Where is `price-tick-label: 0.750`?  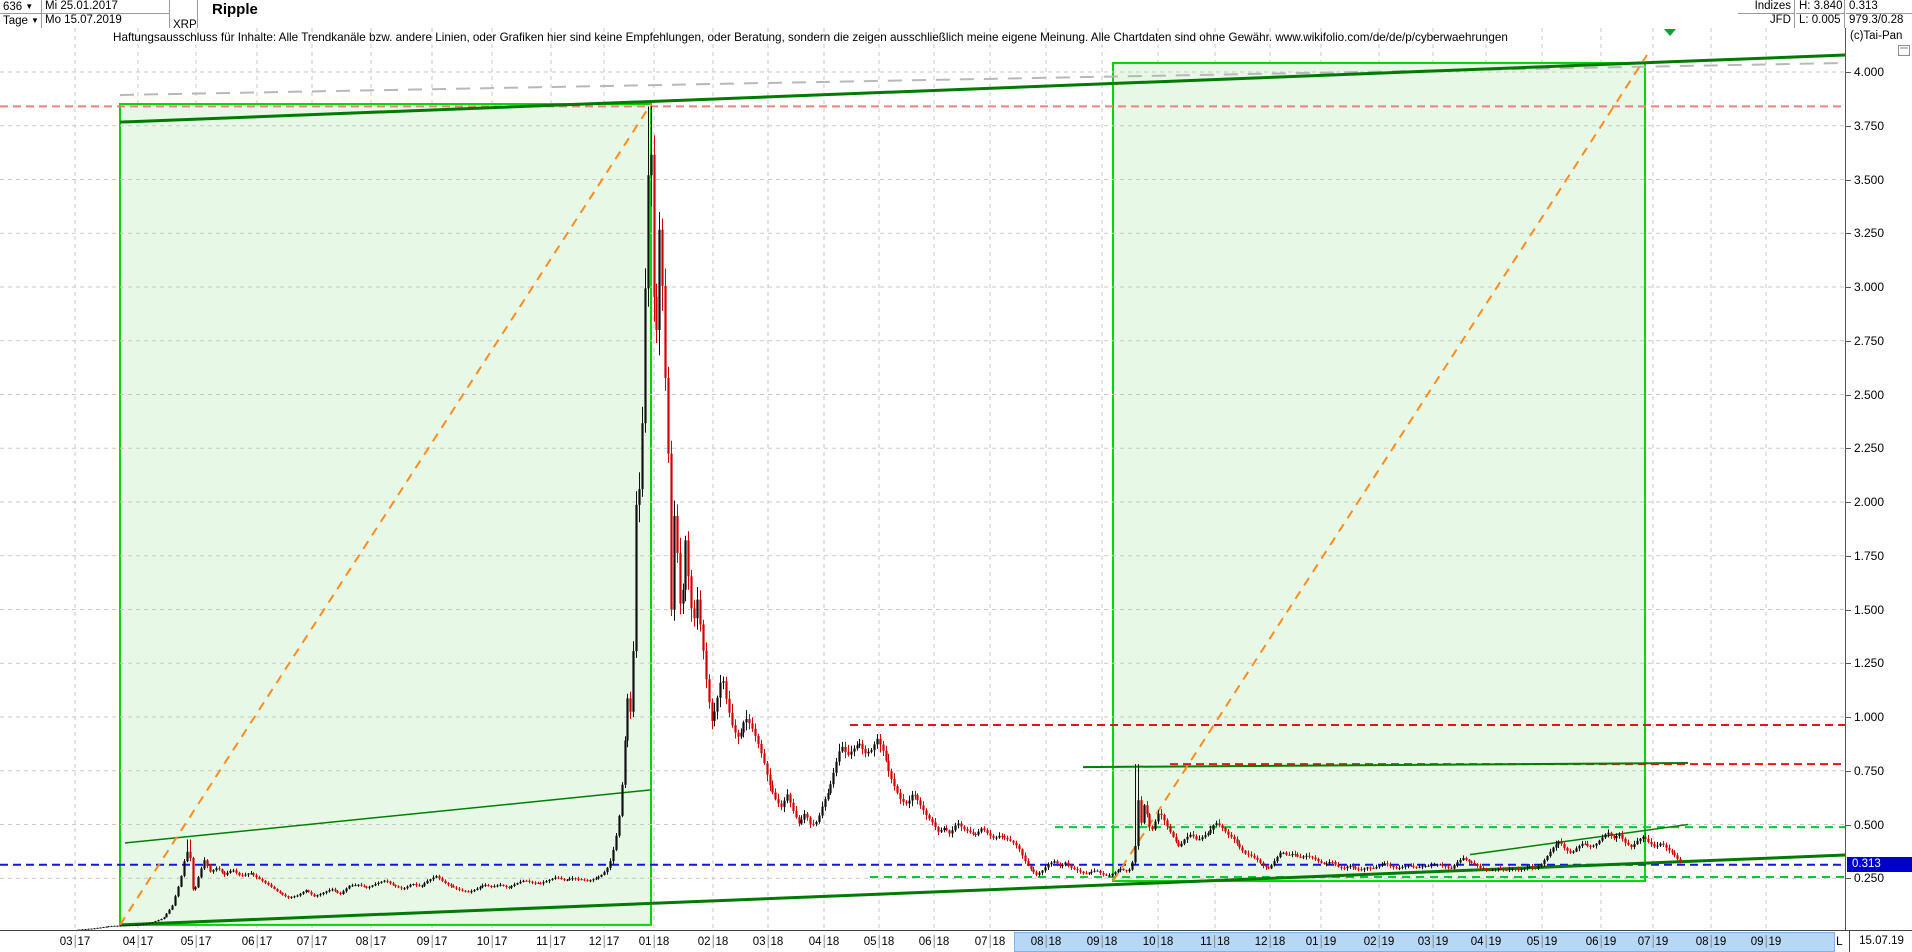
price-tick-label: 0.750 is located at coordinates (1865, 771).